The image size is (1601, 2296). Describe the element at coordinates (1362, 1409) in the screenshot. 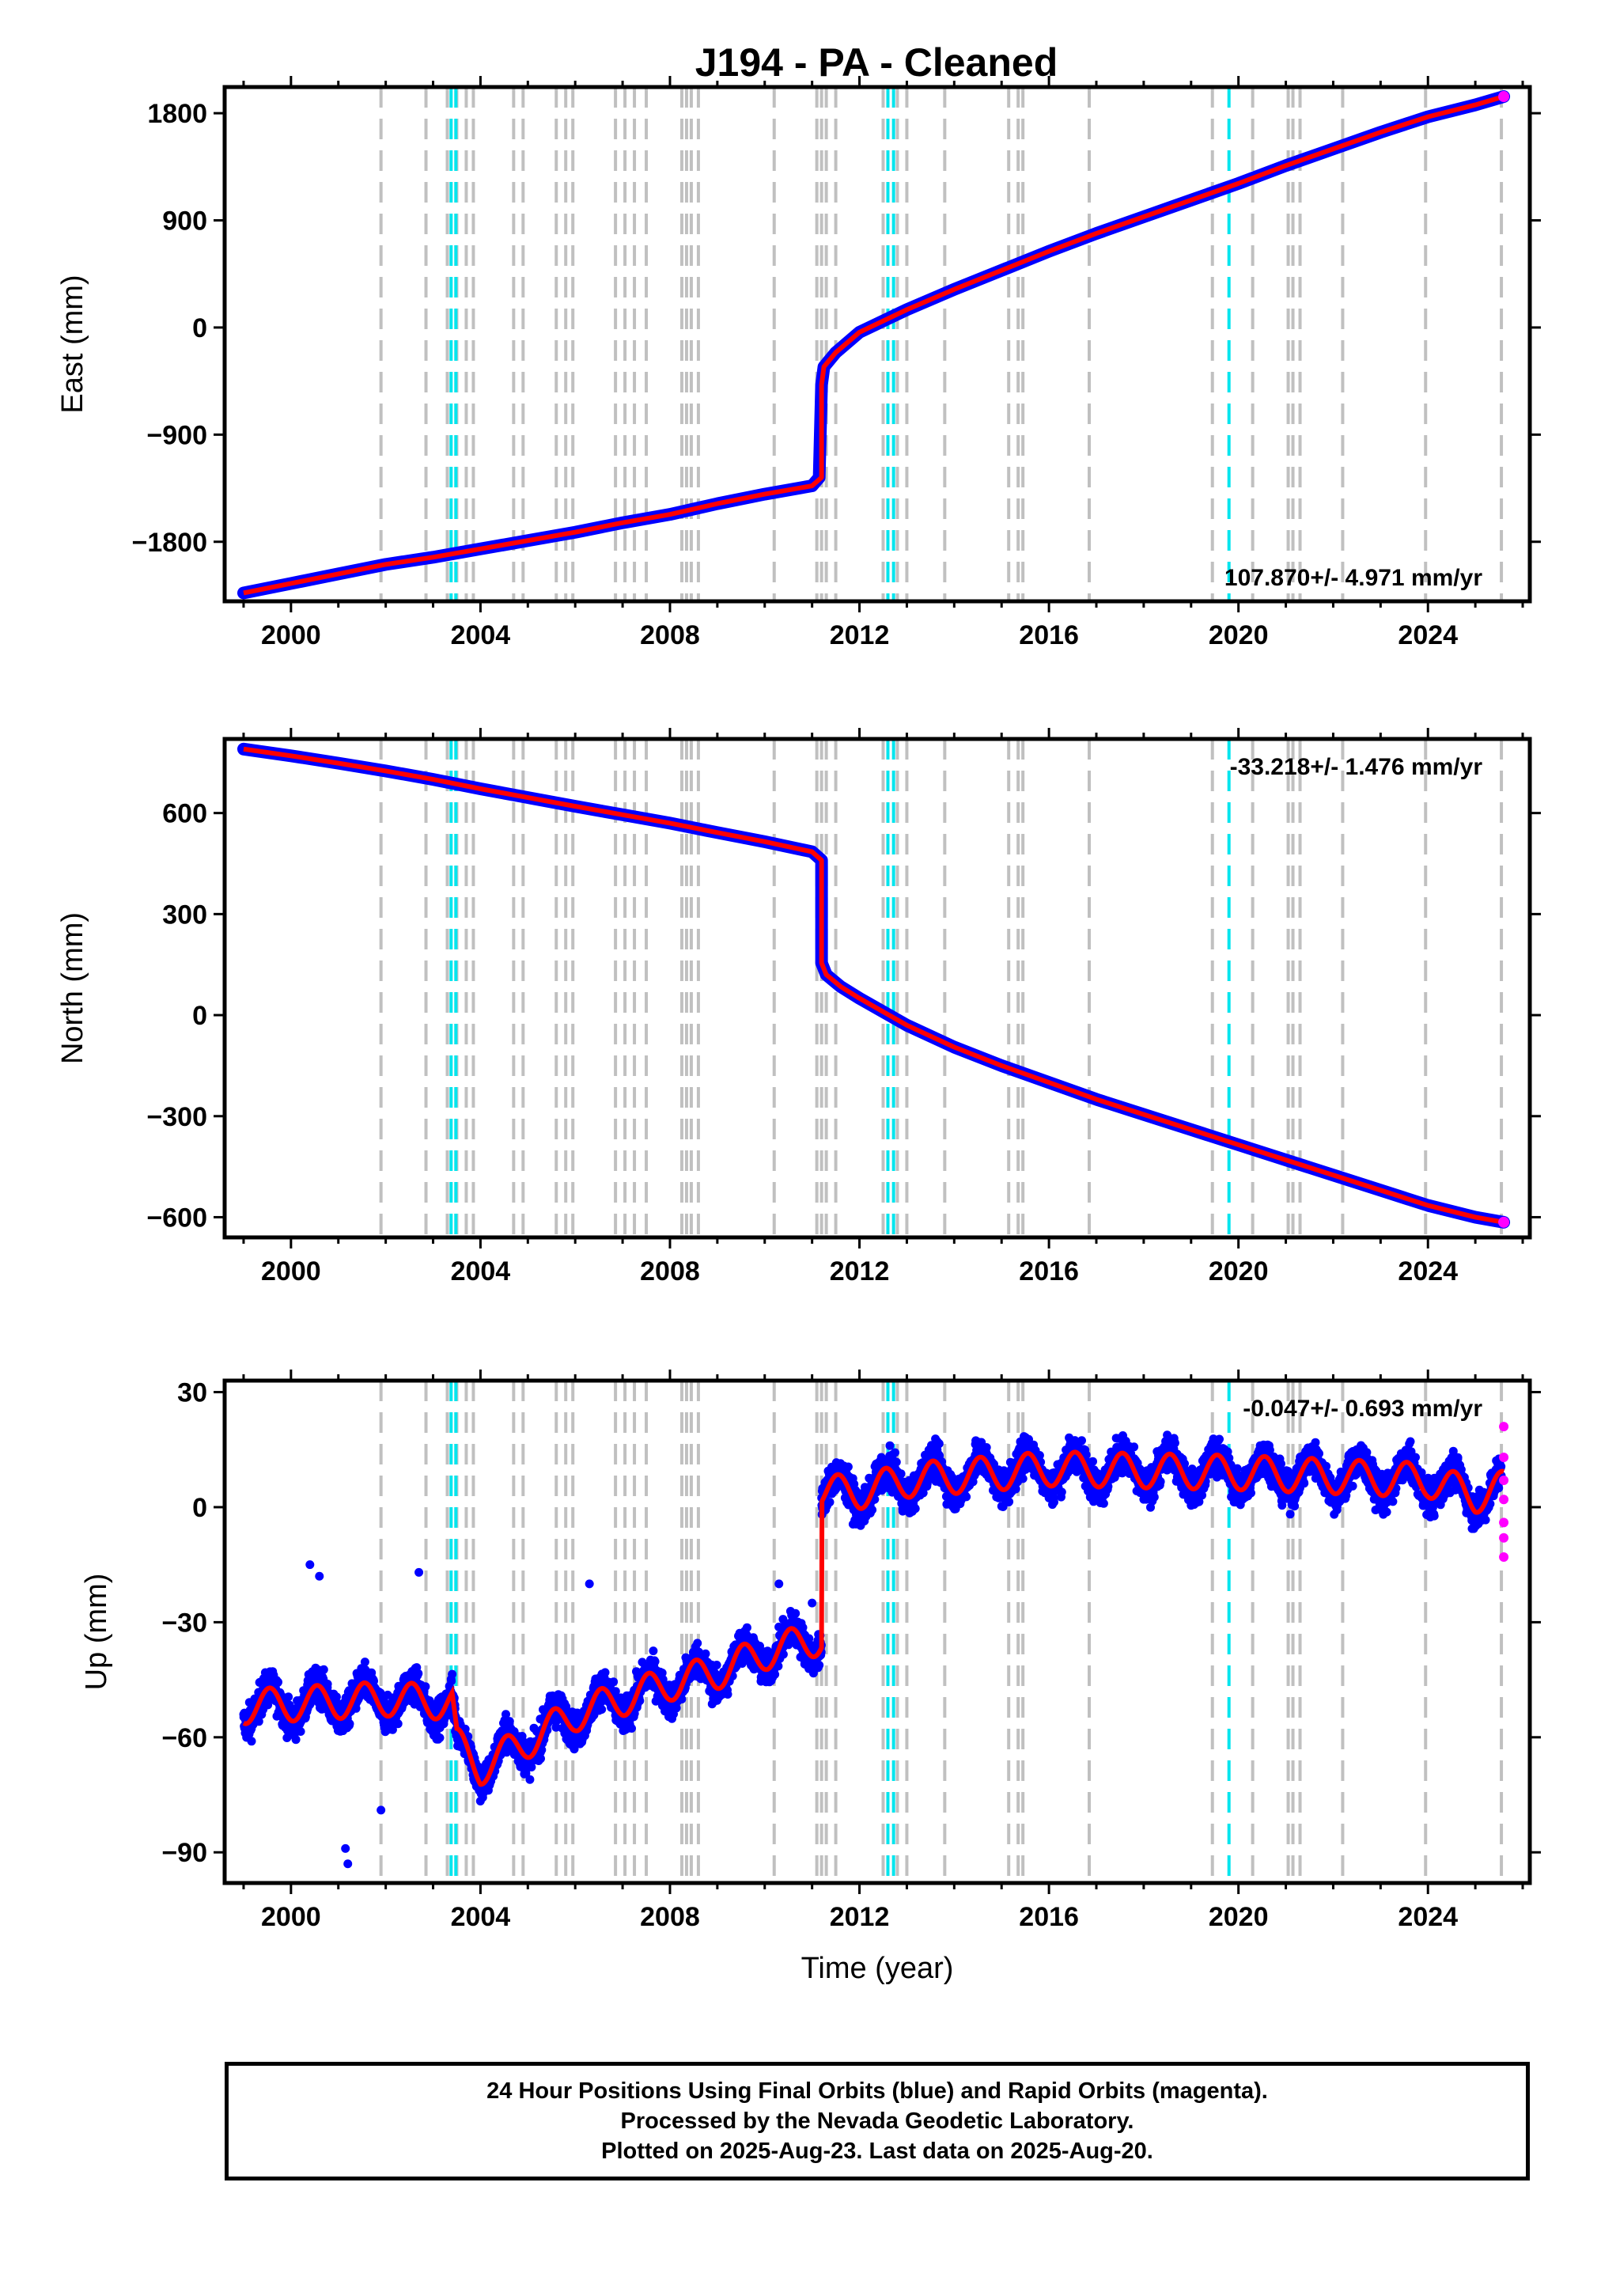

I see `velocity-rate-label: -0.047+/- 0.693 mm/yr` at that location.